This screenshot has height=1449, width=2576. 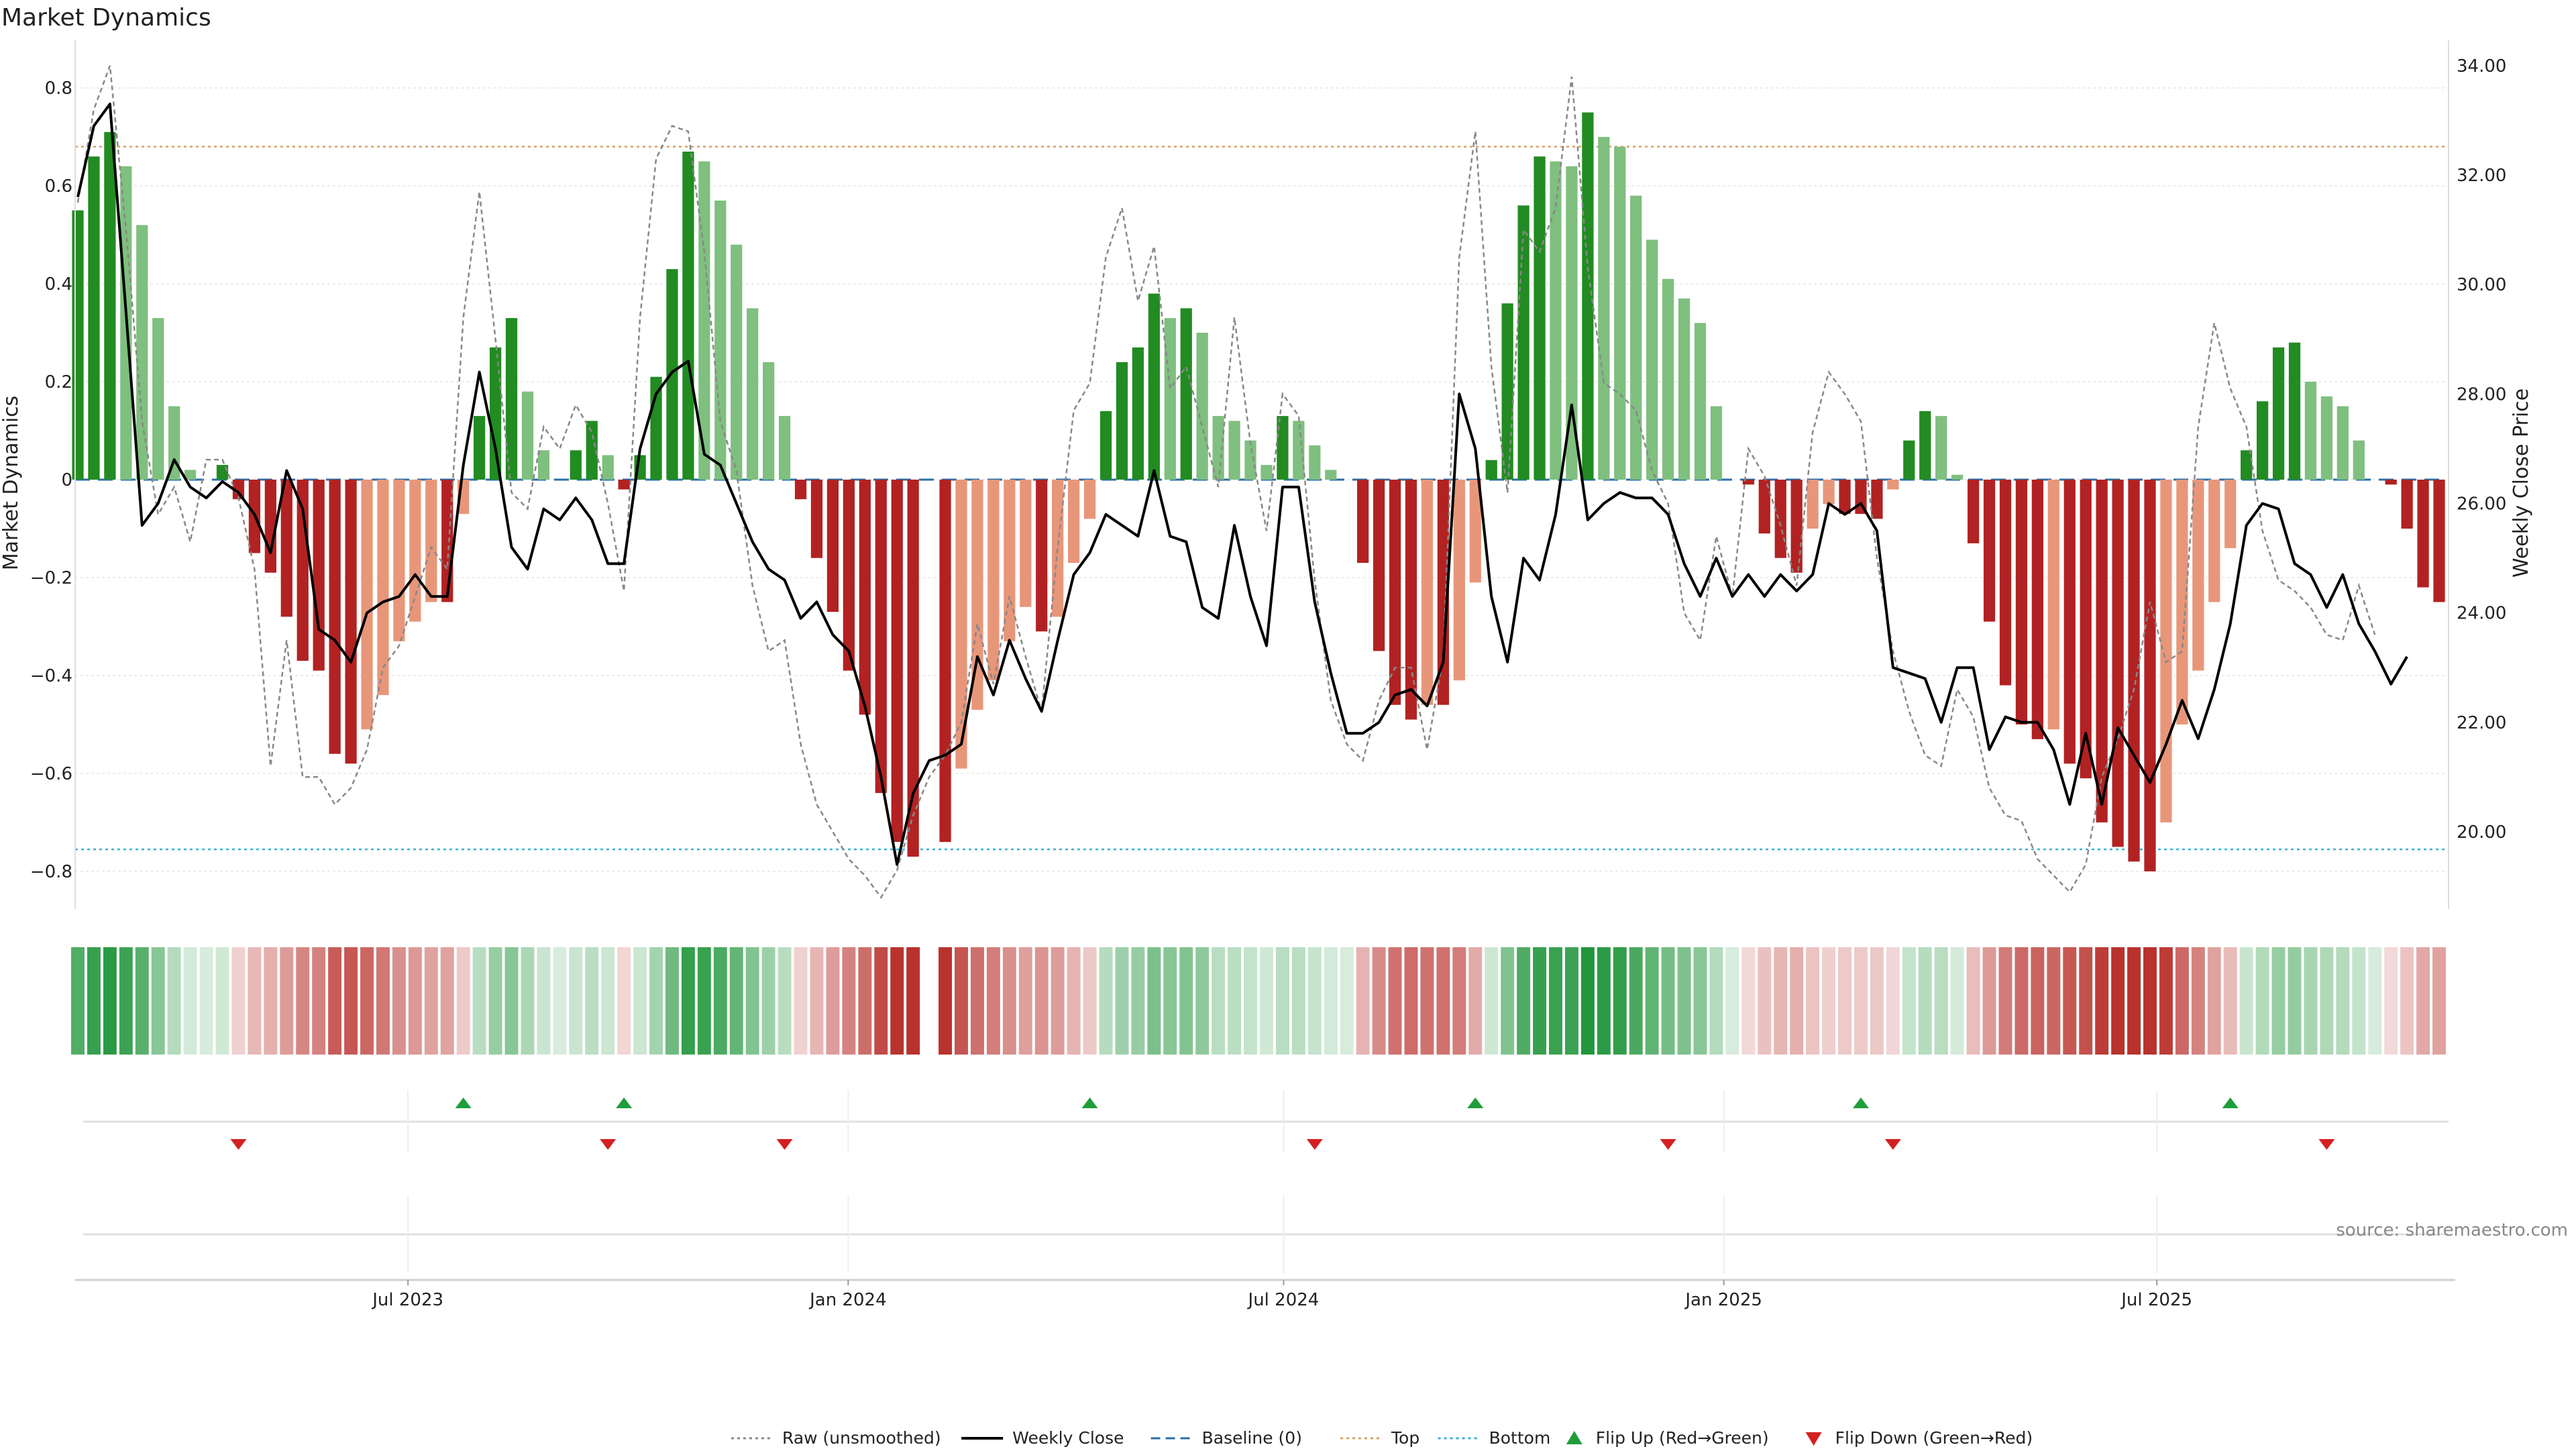 What do you see at coordinates (11, 483) in the screenshot?
I see `y-axis-label: Market Dynamics` at bounding box center [11, 483].